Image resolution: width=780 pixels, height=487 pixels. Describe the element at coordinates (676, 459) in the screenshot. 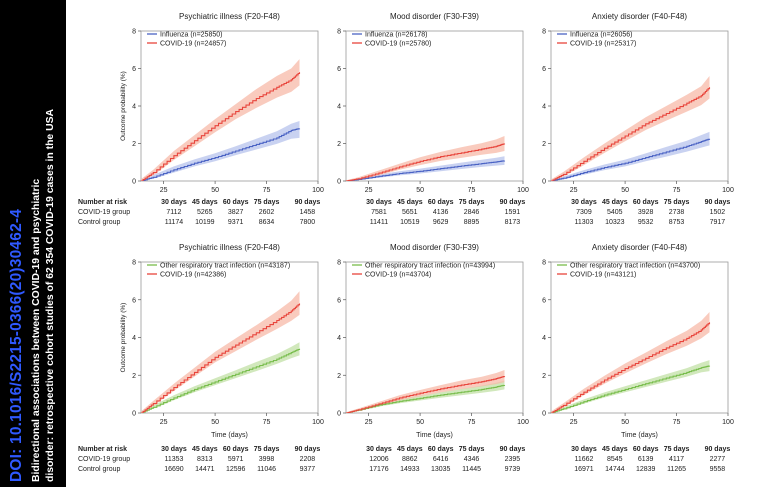

I see `risk-count-covid: 4117` at that location.